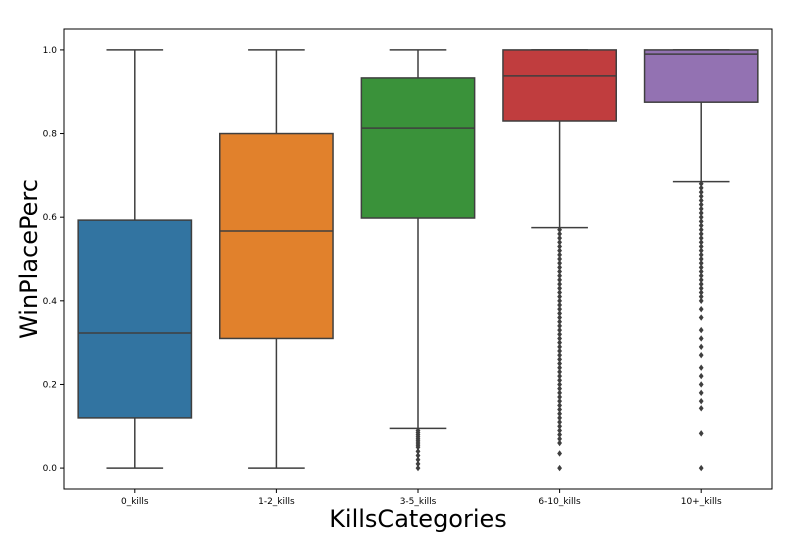  Describe the element at coordinates (418, 502) in the screenshot. I see `x-tick-label: 3-5_kills` at that location.